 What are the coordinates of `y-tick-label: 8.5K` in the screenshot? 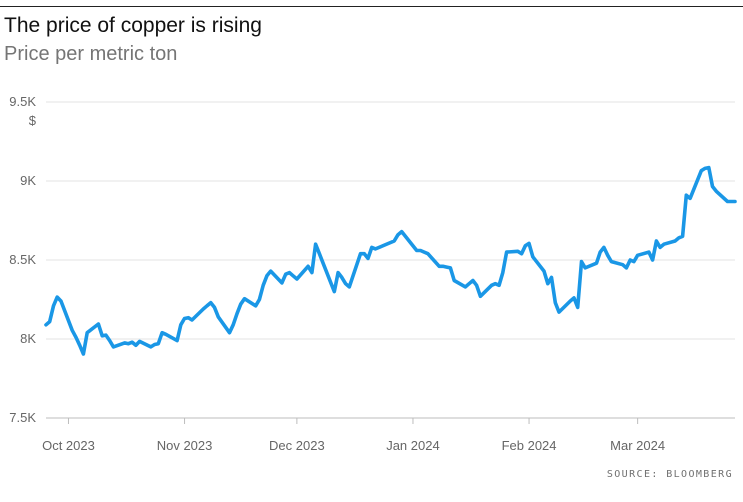 It's located at (22, 259).